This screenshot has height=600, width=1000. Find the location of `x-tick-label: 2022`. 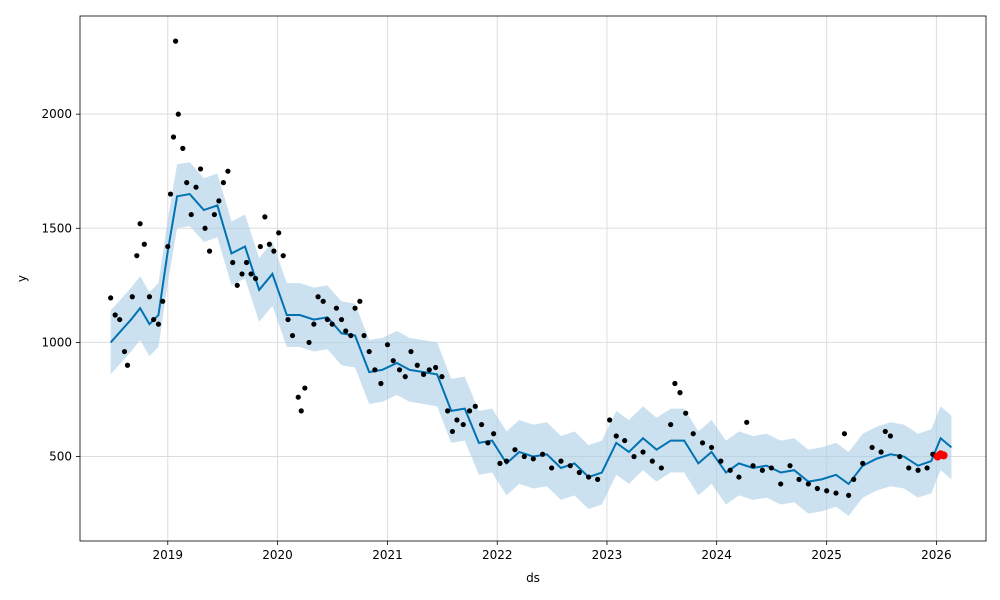

x-tick-label: 2022 is located at coordinates (497, 555).